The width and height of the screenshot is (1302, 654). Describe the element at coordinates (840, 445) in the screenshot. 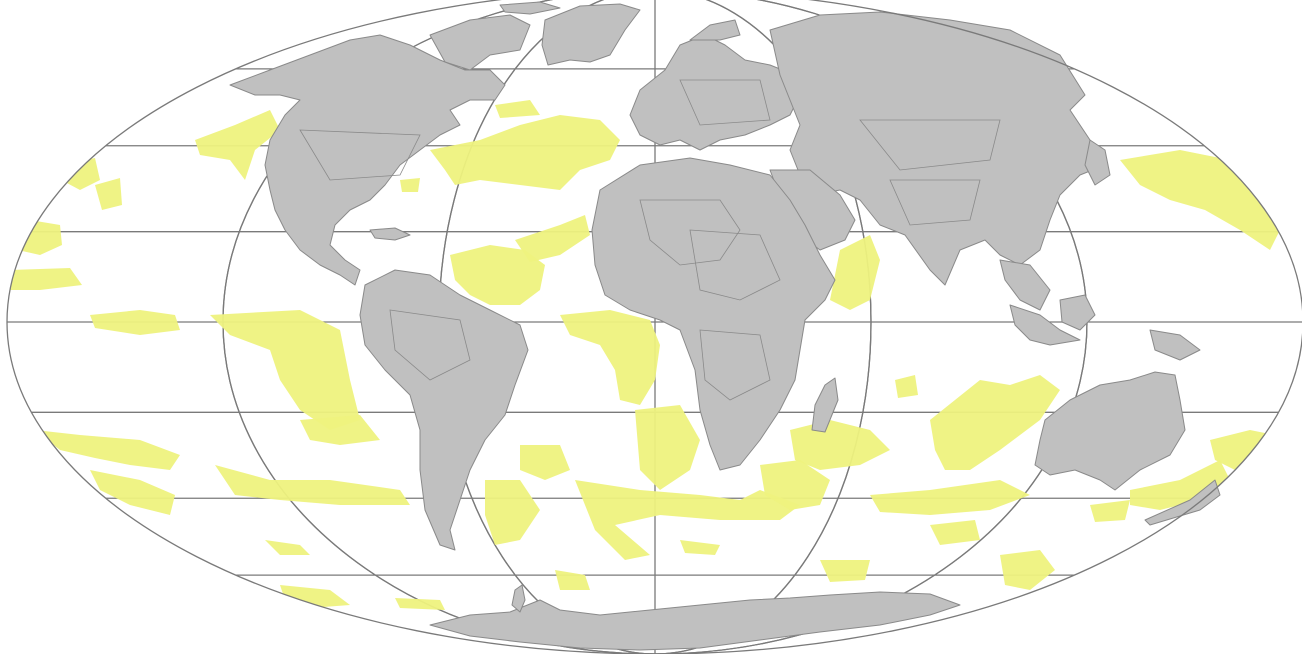

I see `hotspot-indian-mid` at that location.